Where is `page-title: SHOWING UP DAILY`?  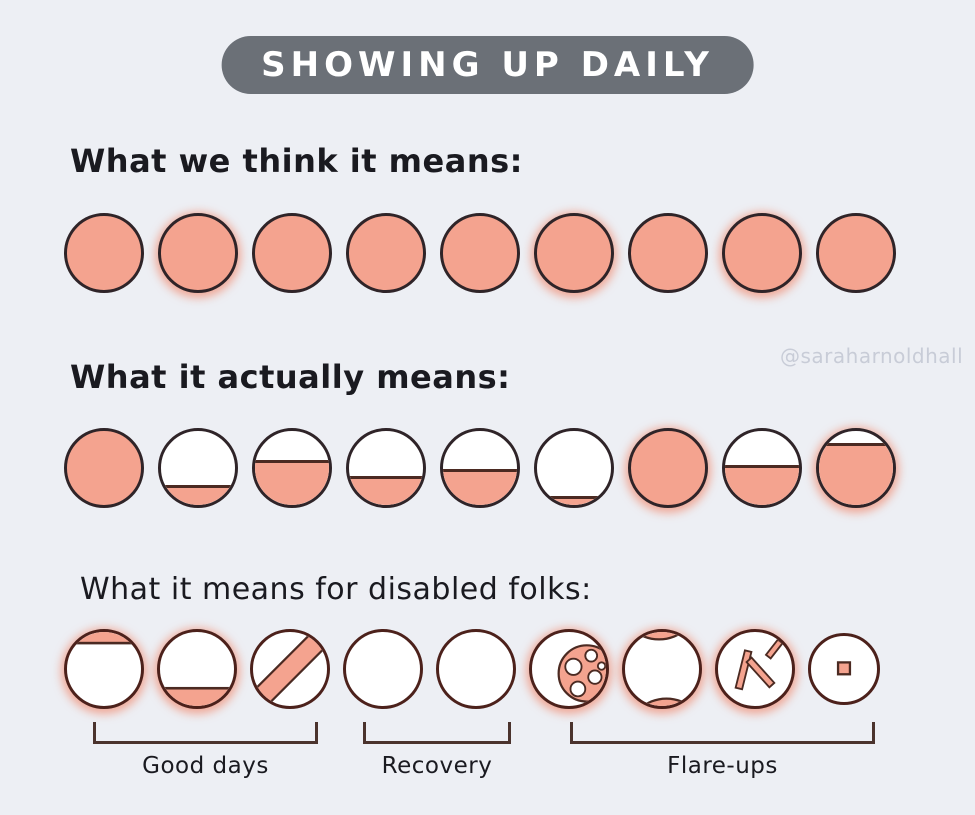 page-title: SHOWING UP DAILY is located at coordinates (487, 65).